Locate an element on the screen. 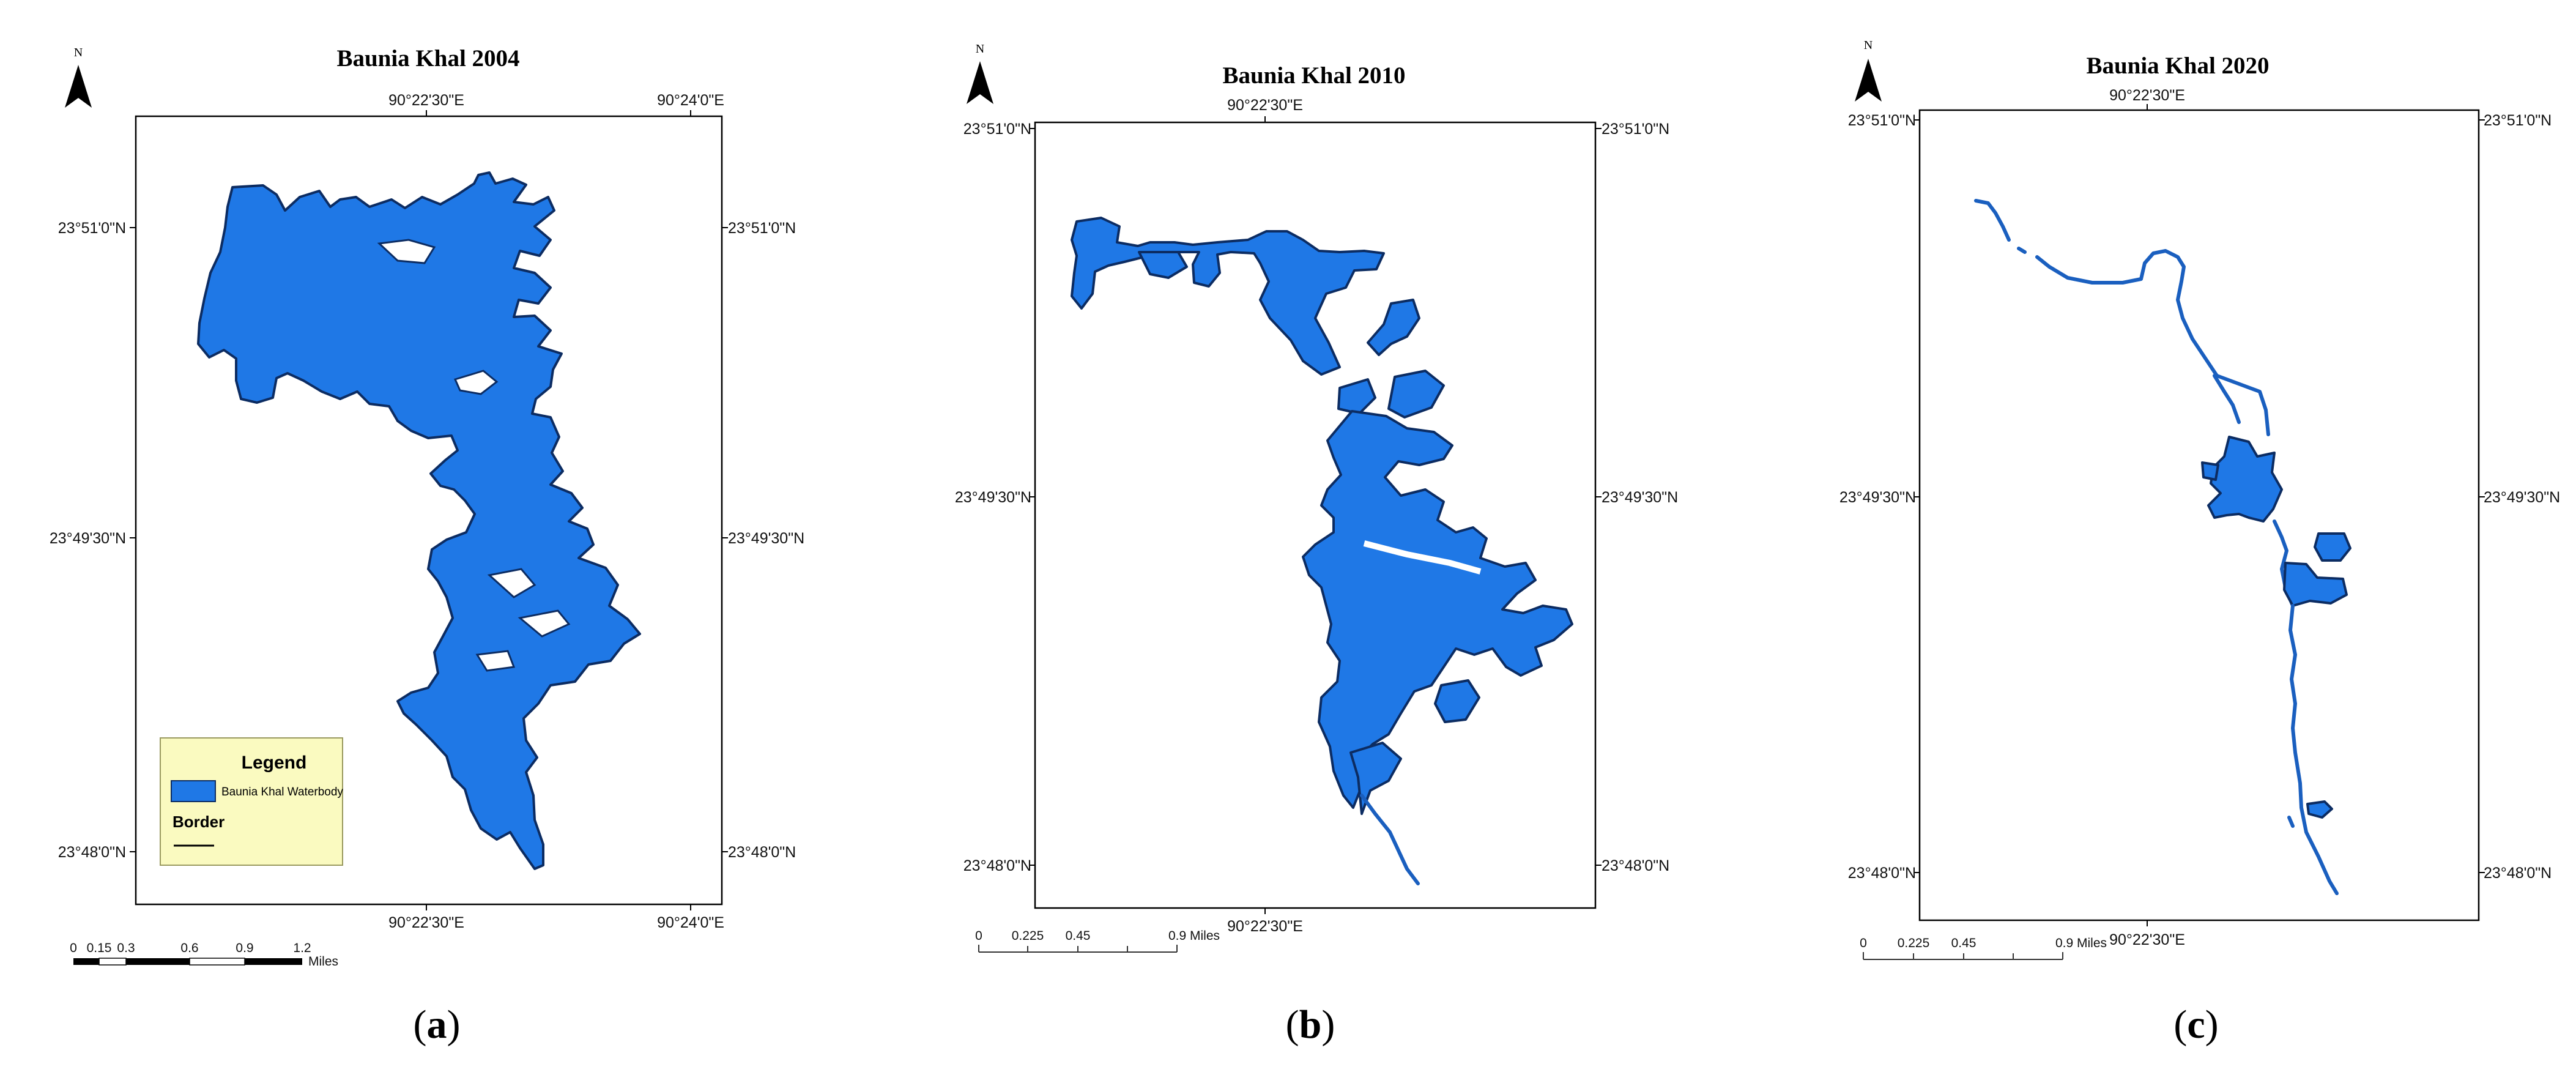 Image resolution: width=2576 pixels, height=1072 pixels. map-legend: Legend Baunia Khal Waterbody Border is located at coordinates (251, 801).